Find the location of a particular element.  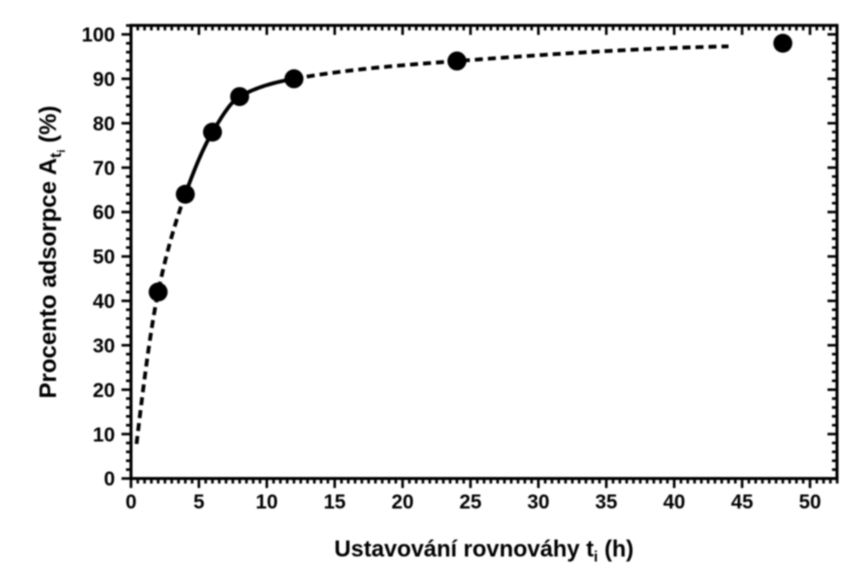

svg-text: 5 is located at coordinates (198, 503).